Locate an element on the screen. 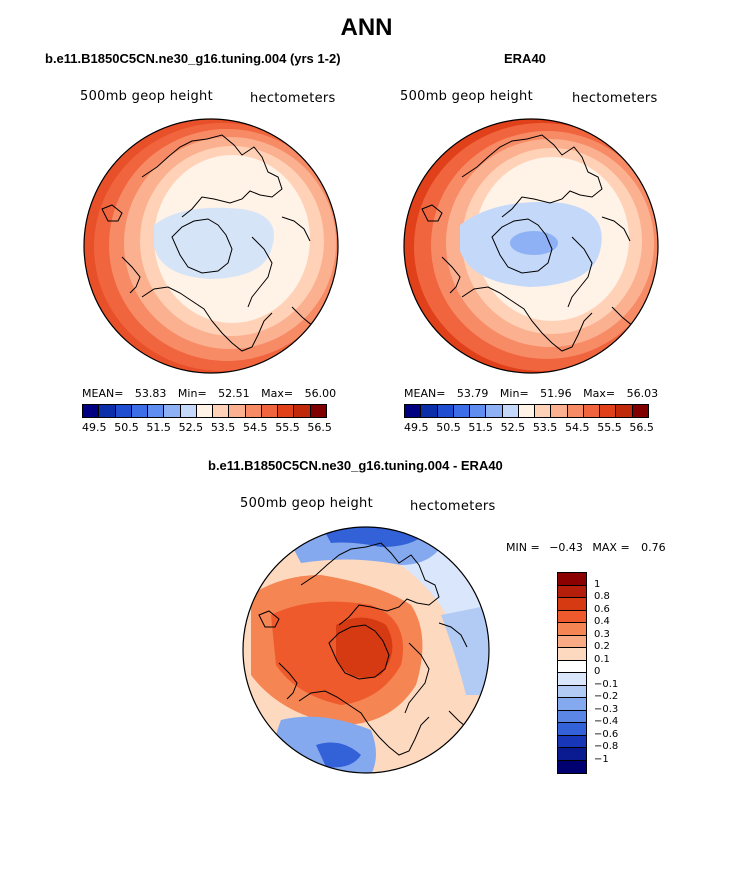 This screenshot has width=733, height=877. model-mean-value: 53.83 is located at coordinates (150, 393).